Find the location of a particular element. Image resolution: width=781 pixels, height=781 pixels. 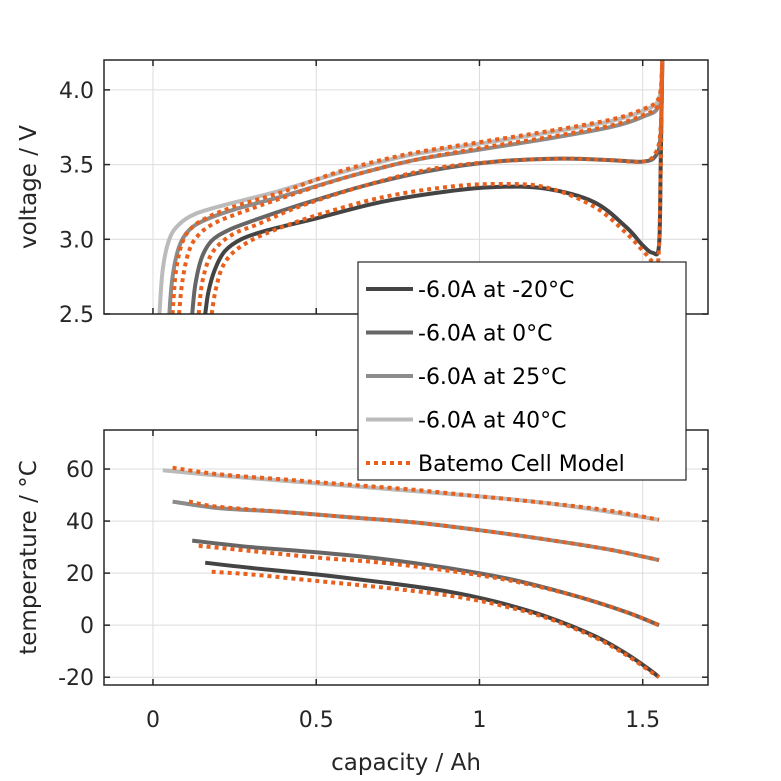

legend-box is located at coordinates (522, 371).